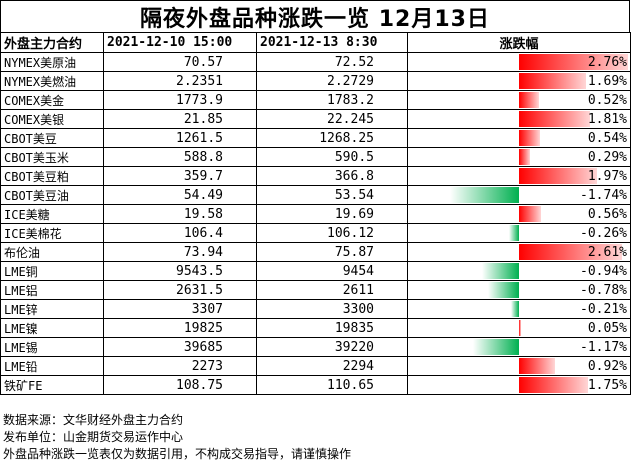 Image resolution: width=631 pixels, height=465 pixels. I want to click on header-change: 涨跌幅, so click(519, 42).